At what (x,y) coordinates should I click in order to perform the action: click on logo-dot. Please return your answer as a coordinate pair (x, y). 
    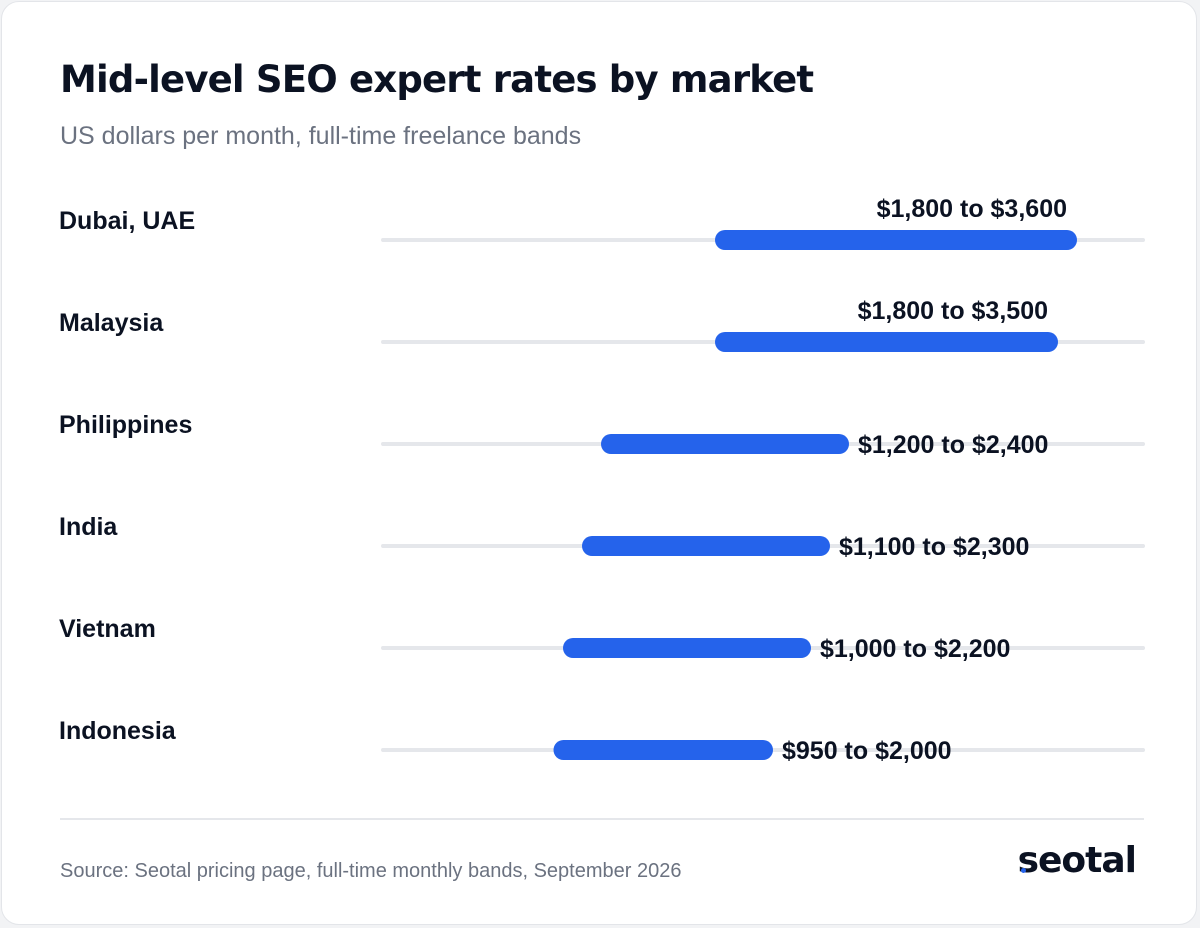
    Looking at the image, I should click on (1023, 870).